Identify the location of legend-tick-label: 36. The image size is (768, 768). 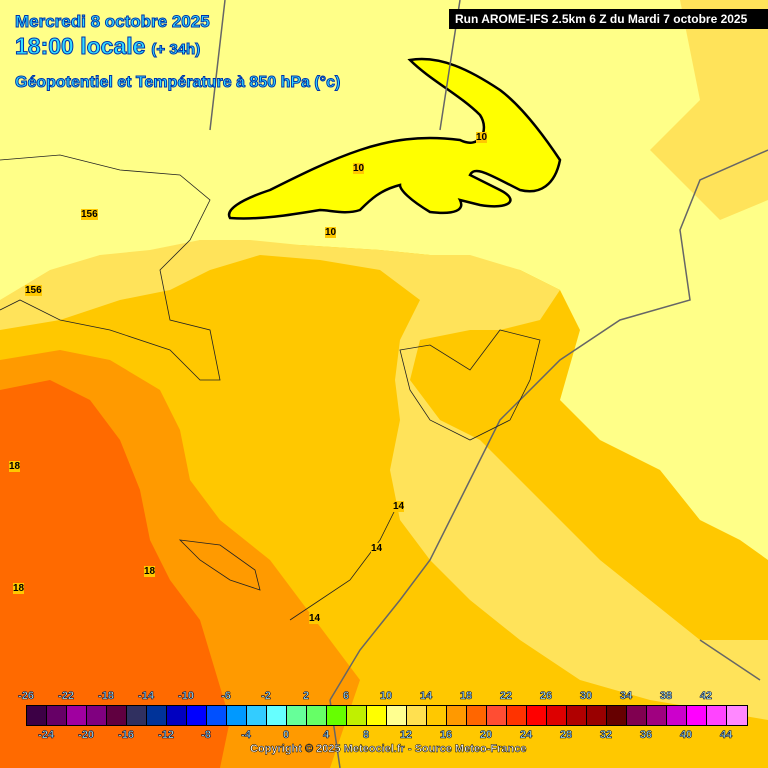
(646, 735).